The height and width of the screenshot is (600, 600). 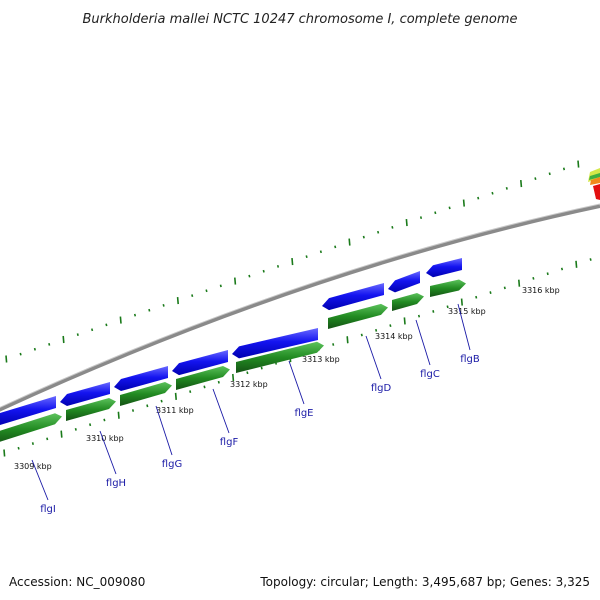 I want to click on gene-label: flgF, so click(x=229, y=442).